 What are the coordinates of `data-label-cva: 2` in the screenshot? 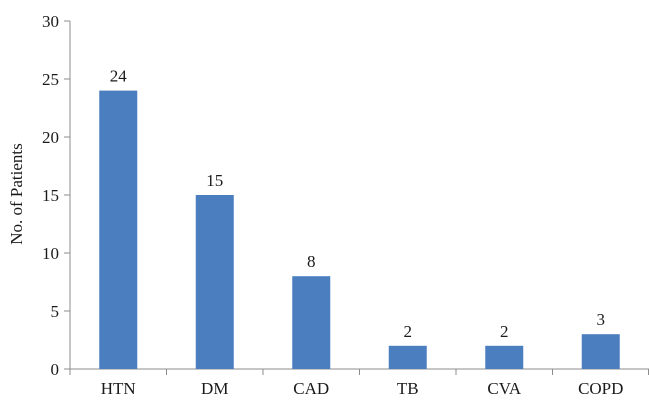 It's located at (504, 331).